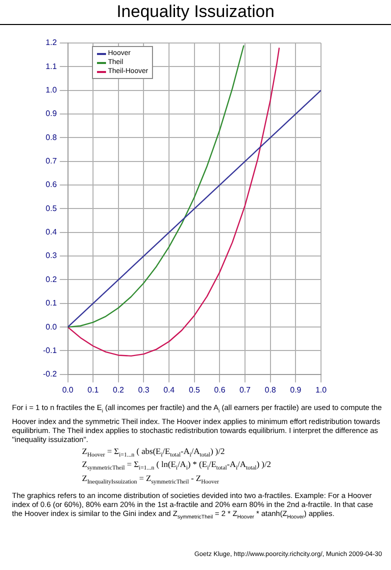  I want to click on x-tick-label: 0.6, so click(220, 389).